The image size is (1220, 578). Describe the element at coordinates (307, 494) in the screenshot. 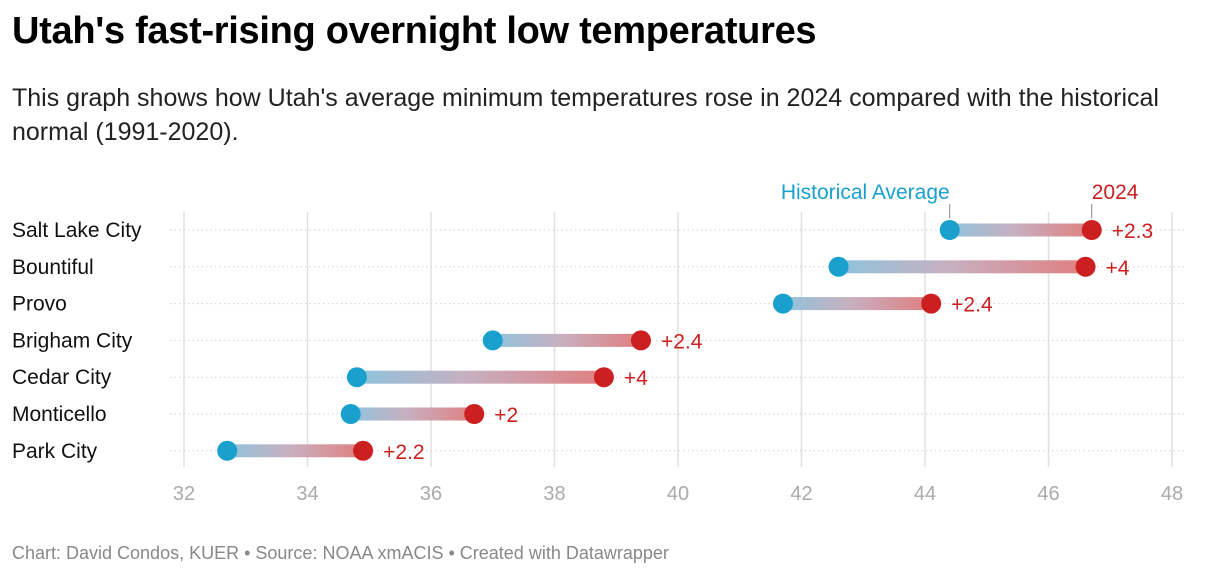

I see `x-tick-label: 34` at that location.